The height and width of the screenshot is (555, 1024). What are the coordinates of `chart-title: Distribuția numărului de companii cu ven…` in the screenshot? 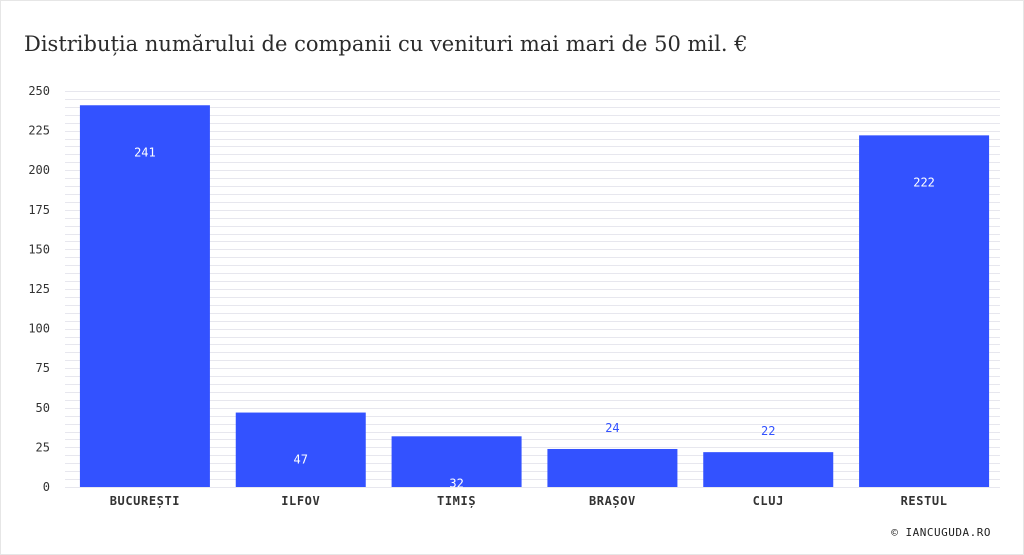 It's located at (386, 44).